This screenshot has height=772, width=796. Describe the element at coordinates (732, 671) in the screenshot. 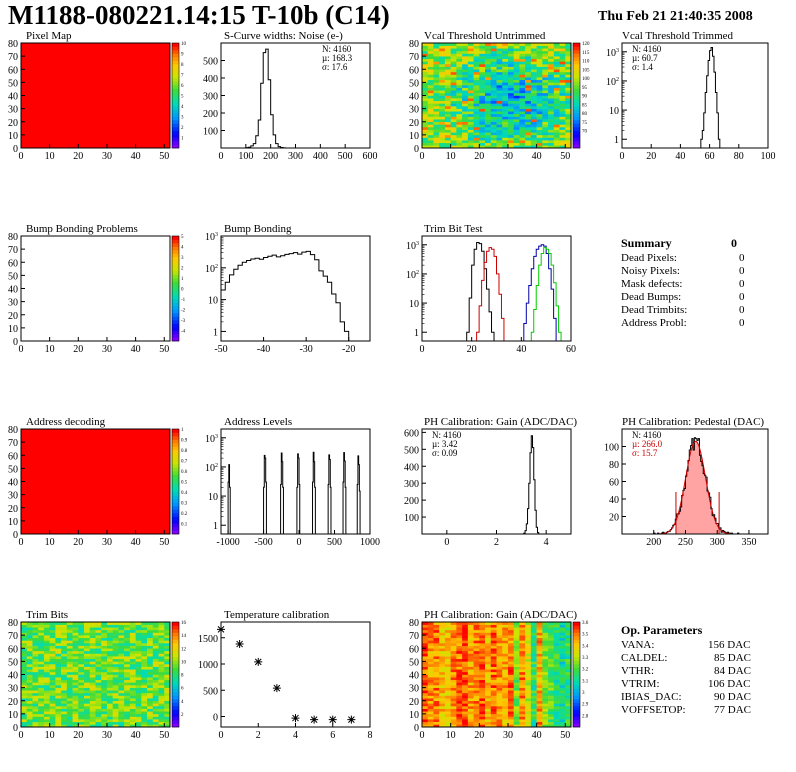

I see `param-value: 84 DAC` at that location.